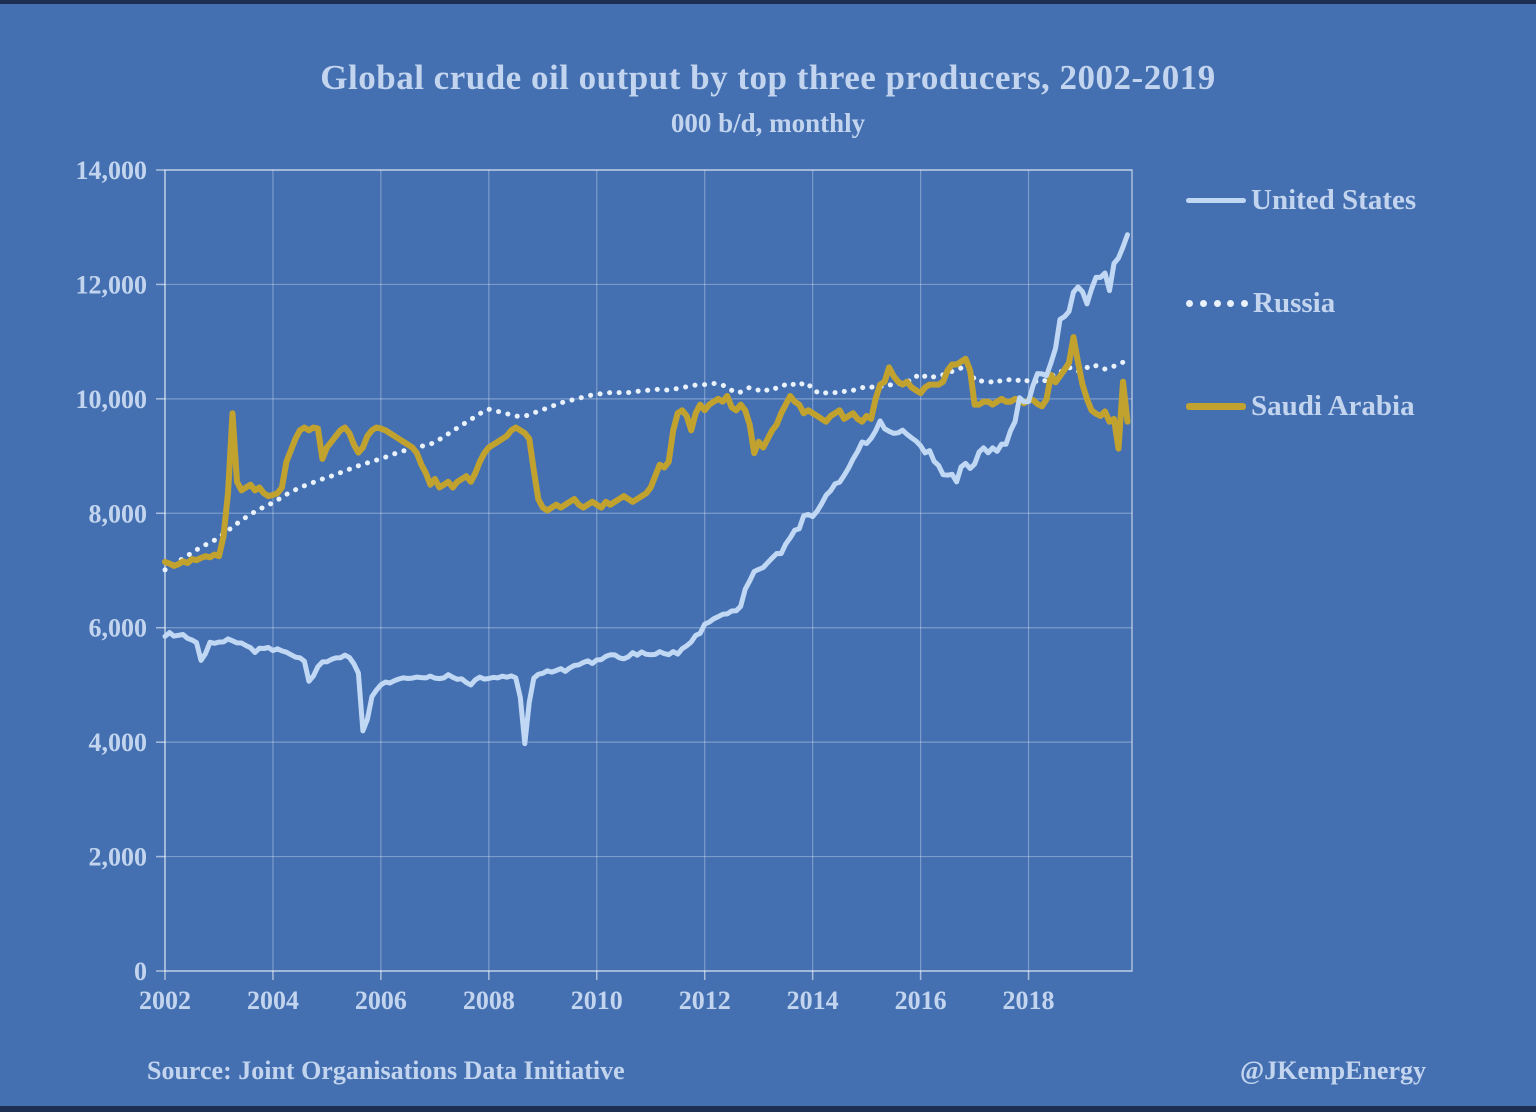 The height and width of the screenshot is (1112, 1536). Describe the element at coordinates (118, 857) in the screenshot. I see `y-tick-label: 2,000` at that location.